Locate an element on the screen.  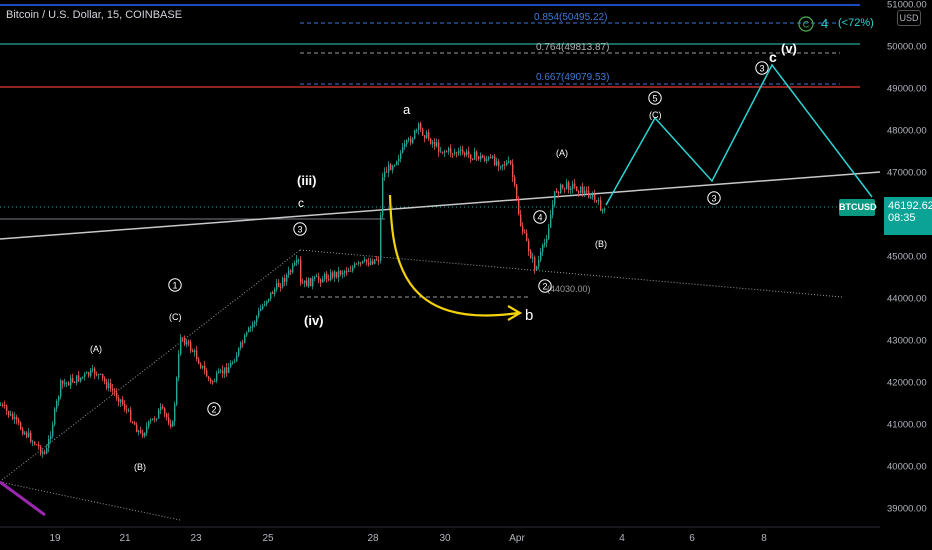
price-tick-label: 44000.00 is located at coordinates (907, 299).